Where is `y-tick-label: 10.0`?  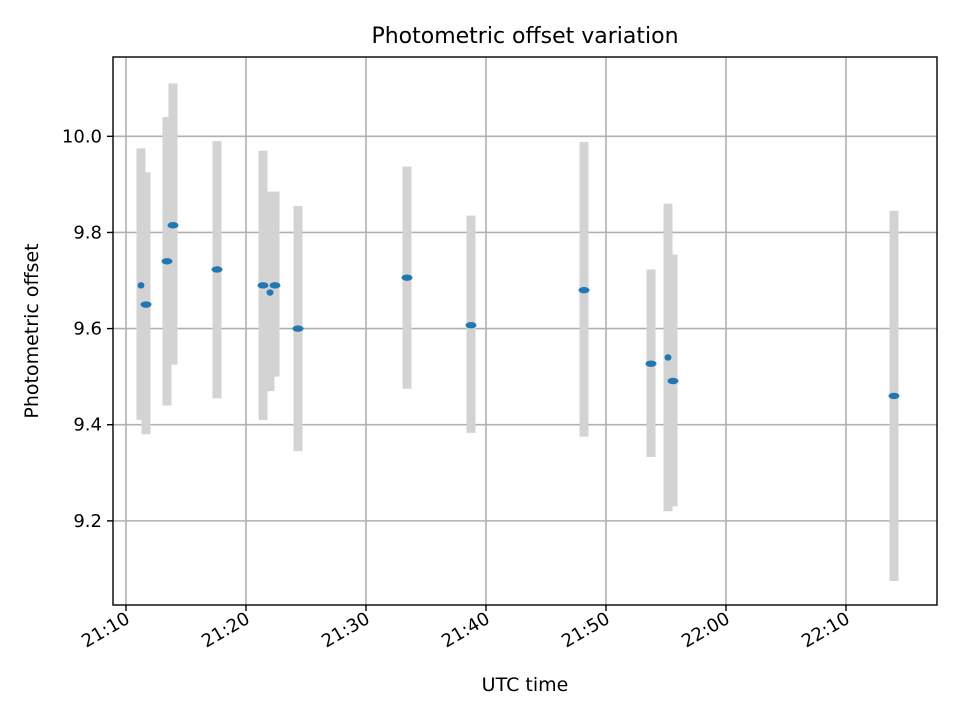
y-tick-label: 10.0 is located at coordinates (82, 136).